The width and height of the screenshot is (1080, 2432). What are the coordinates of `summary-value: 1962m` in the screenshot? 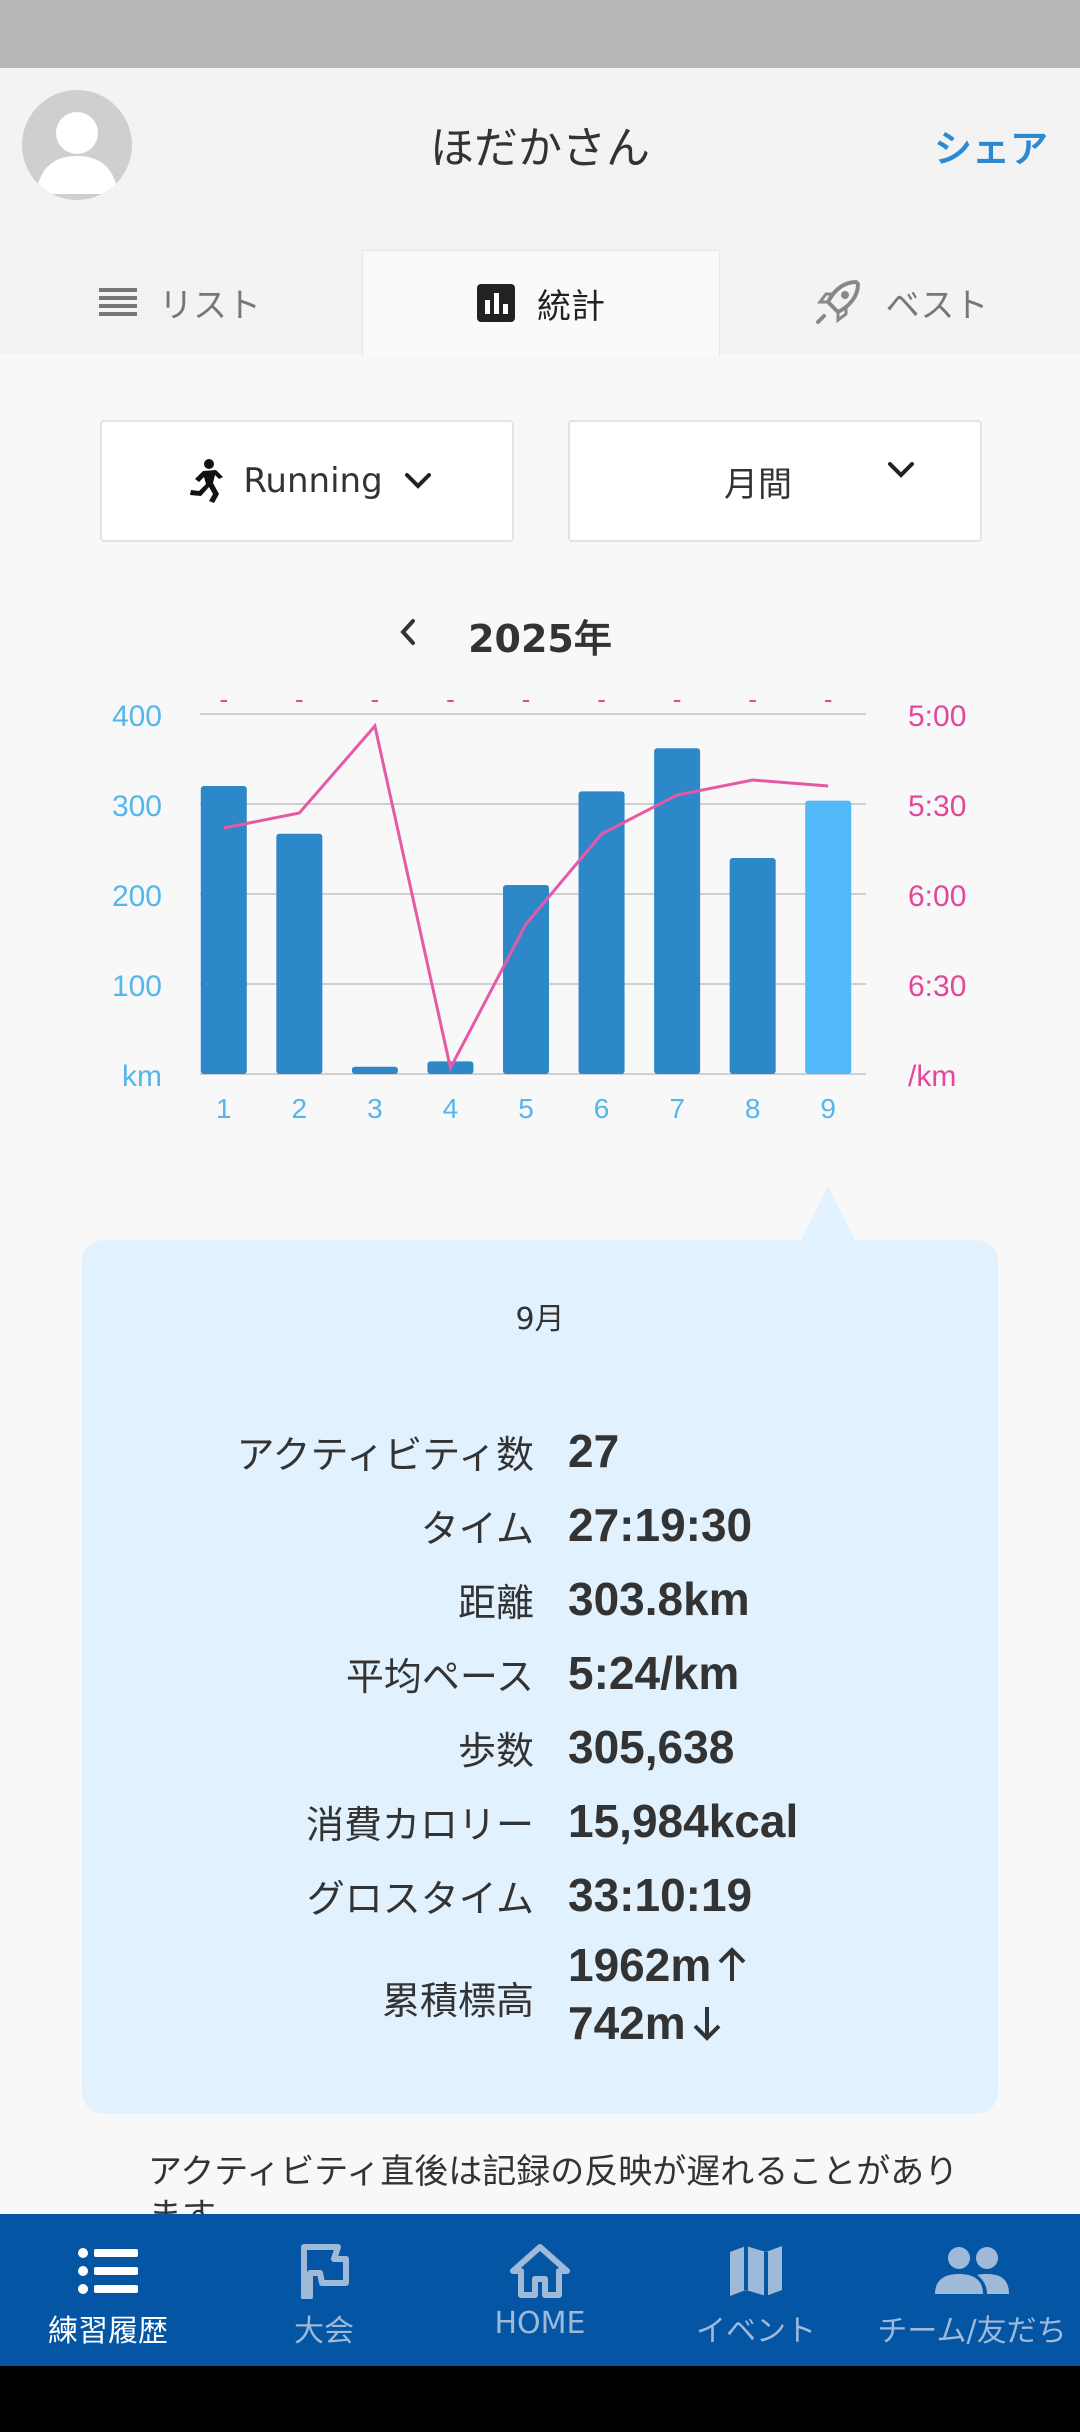 It's located at (640, 1965).